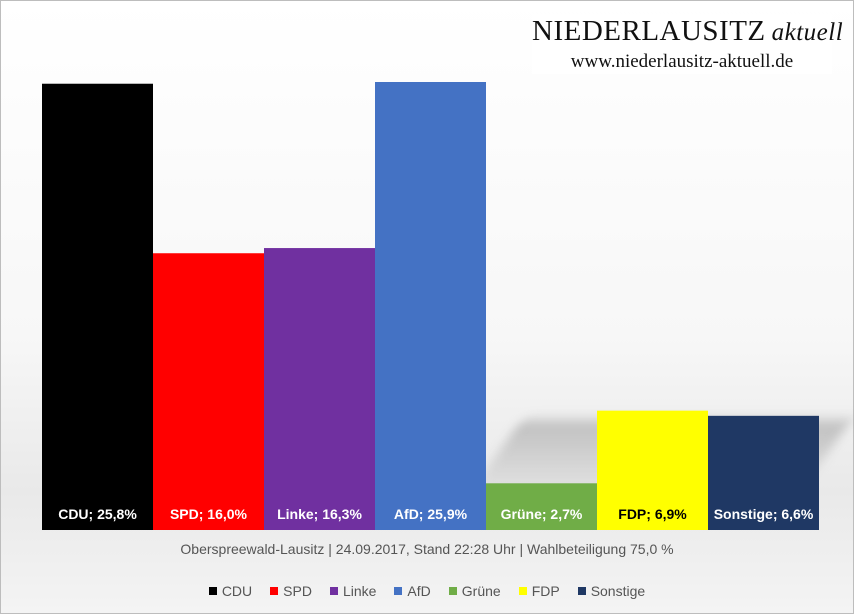  Describe the element at coordinates (97, 514) in the screenshot. I see `data-label-cdu: CDU; 25,8%` at that location.